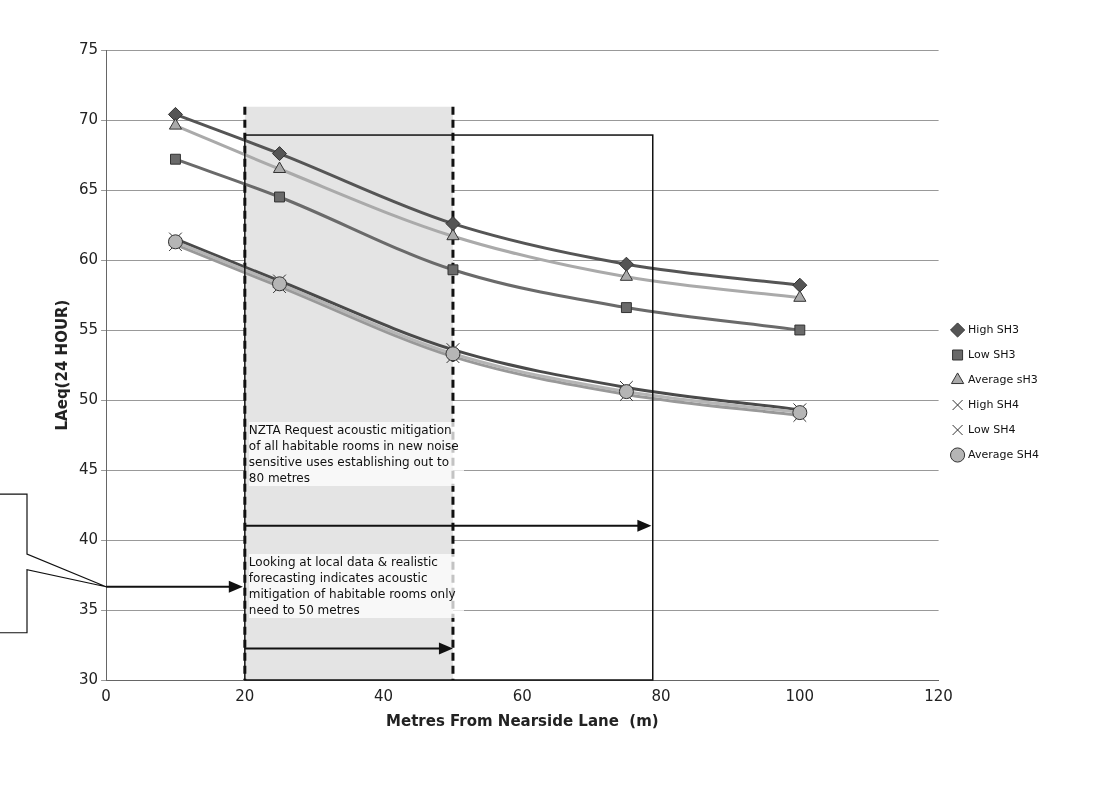 This screenshot has height=795, width=1109. Describe the element at coordinates (106, 695) in the screenshot. I see `x-tick-label: 0` at that location.